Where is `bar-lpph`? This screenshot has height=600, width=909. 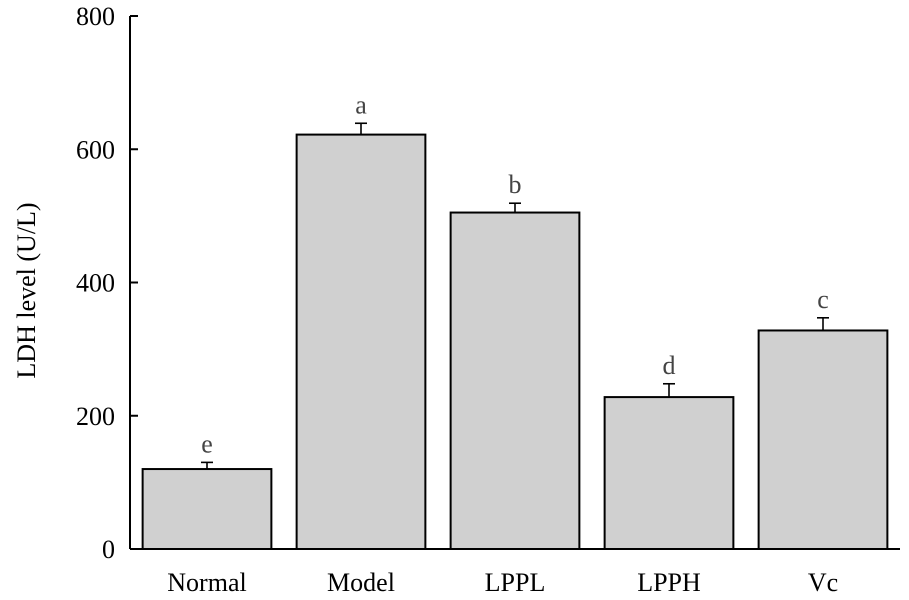 bar-lpph is located at coordinates (669, 473).